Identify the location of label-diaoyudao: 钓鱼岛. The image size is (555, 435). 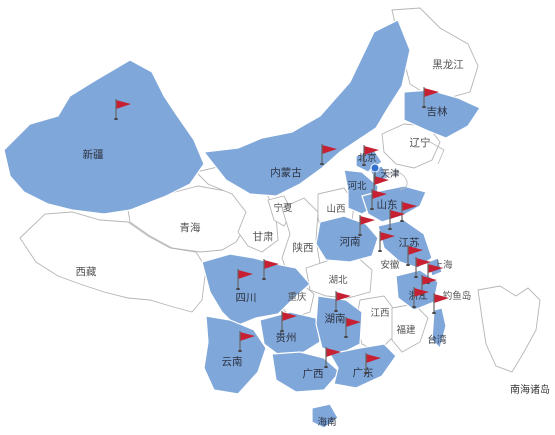
(457, 296).